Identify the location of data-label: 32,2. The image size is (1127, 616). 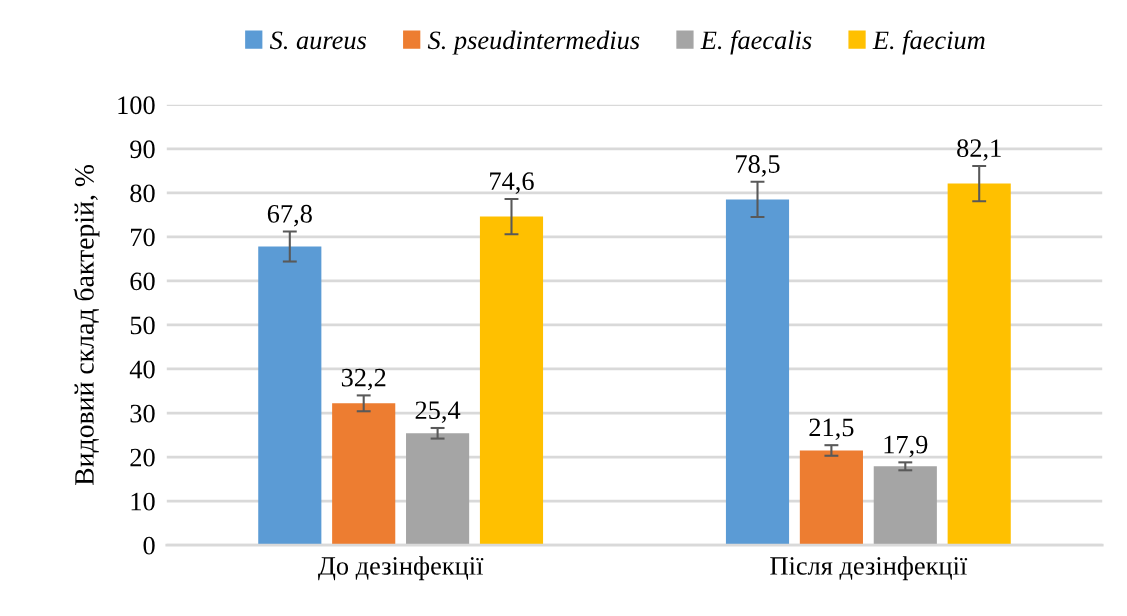
(363, 379).